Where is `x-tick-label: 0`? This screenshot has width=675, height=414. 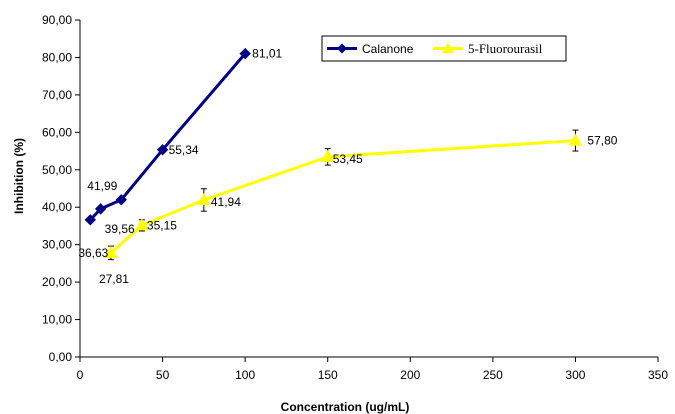 x-tick-label: 0 is located at coordinates (80, 375).